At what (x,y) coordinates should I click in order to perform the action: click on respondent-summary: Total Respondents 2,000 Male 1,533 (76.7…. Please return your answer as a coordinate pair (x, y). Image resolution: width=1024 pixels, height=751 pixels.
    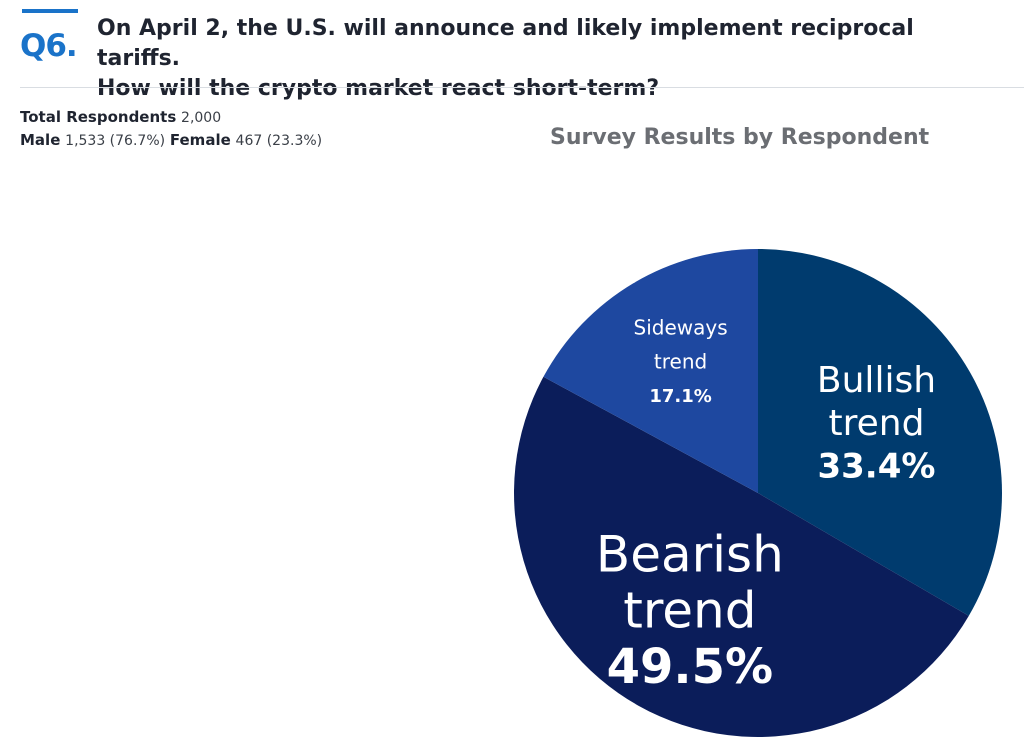
    Looking at the image, I should click on (171, 129).